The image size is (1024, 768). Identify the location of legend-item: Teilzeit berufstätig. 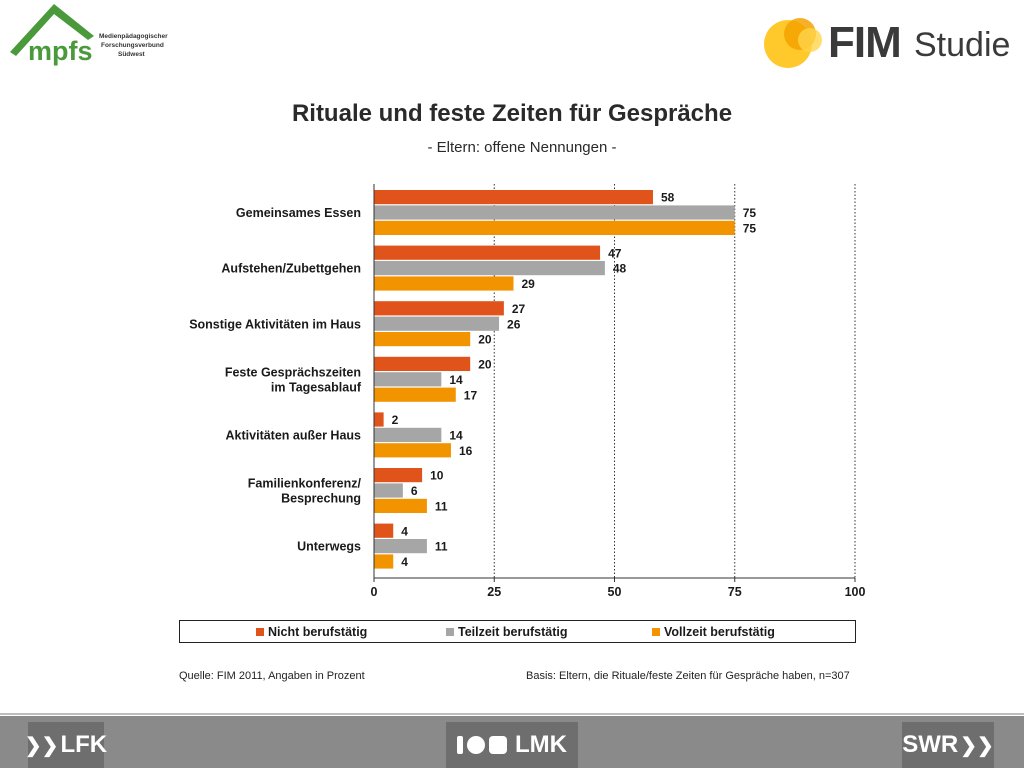
(507, 632).